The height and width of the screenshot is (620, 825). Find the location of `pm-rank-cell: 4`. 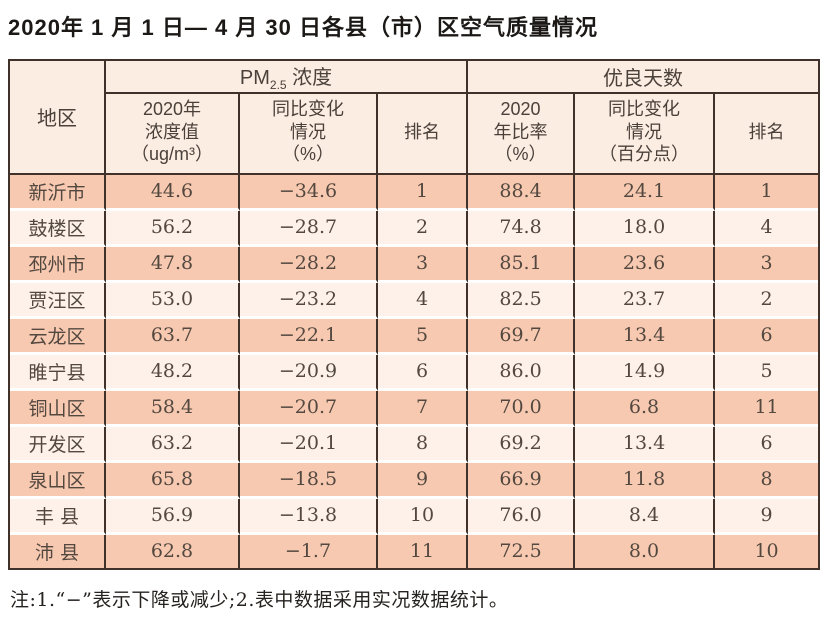

pm-rank-cell: 4 is located at coordinates (423, 300).